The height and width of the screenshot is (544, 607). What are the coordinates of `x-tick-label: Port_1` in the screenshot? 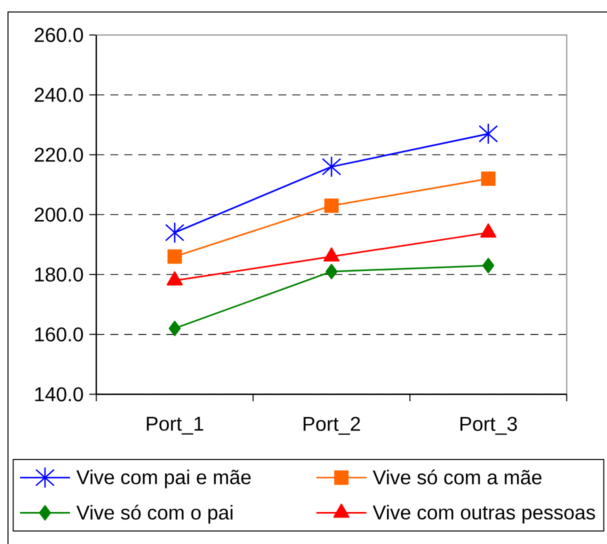 It's located at (175, 425).